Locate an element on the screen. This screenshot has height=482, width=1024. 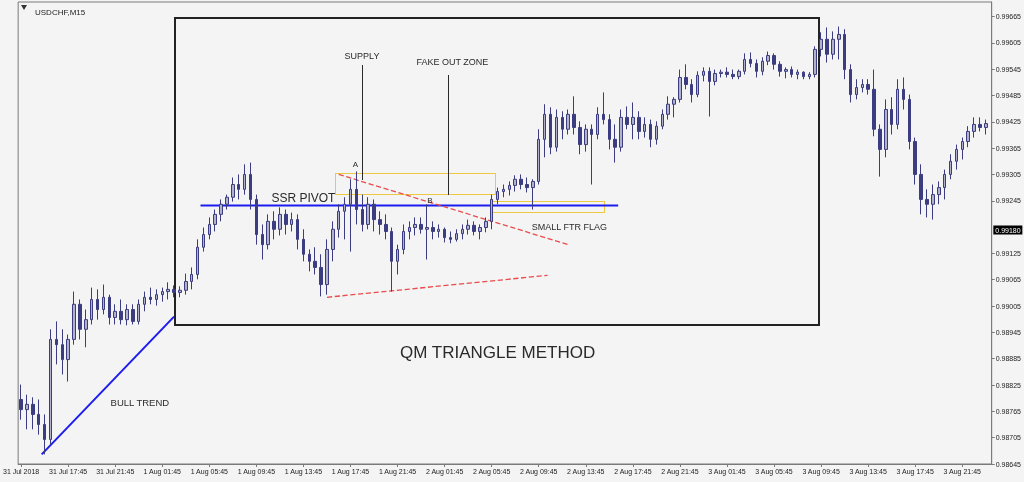
annotation: FAKE OUT ZONE is located at coordinates (452, 61).